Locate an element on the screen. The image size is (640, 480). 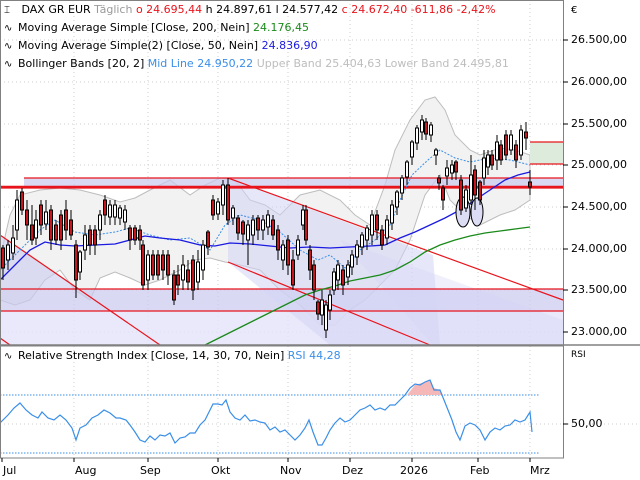
sma200-name: Moving Average Simple is located at coordinates (83, 27).